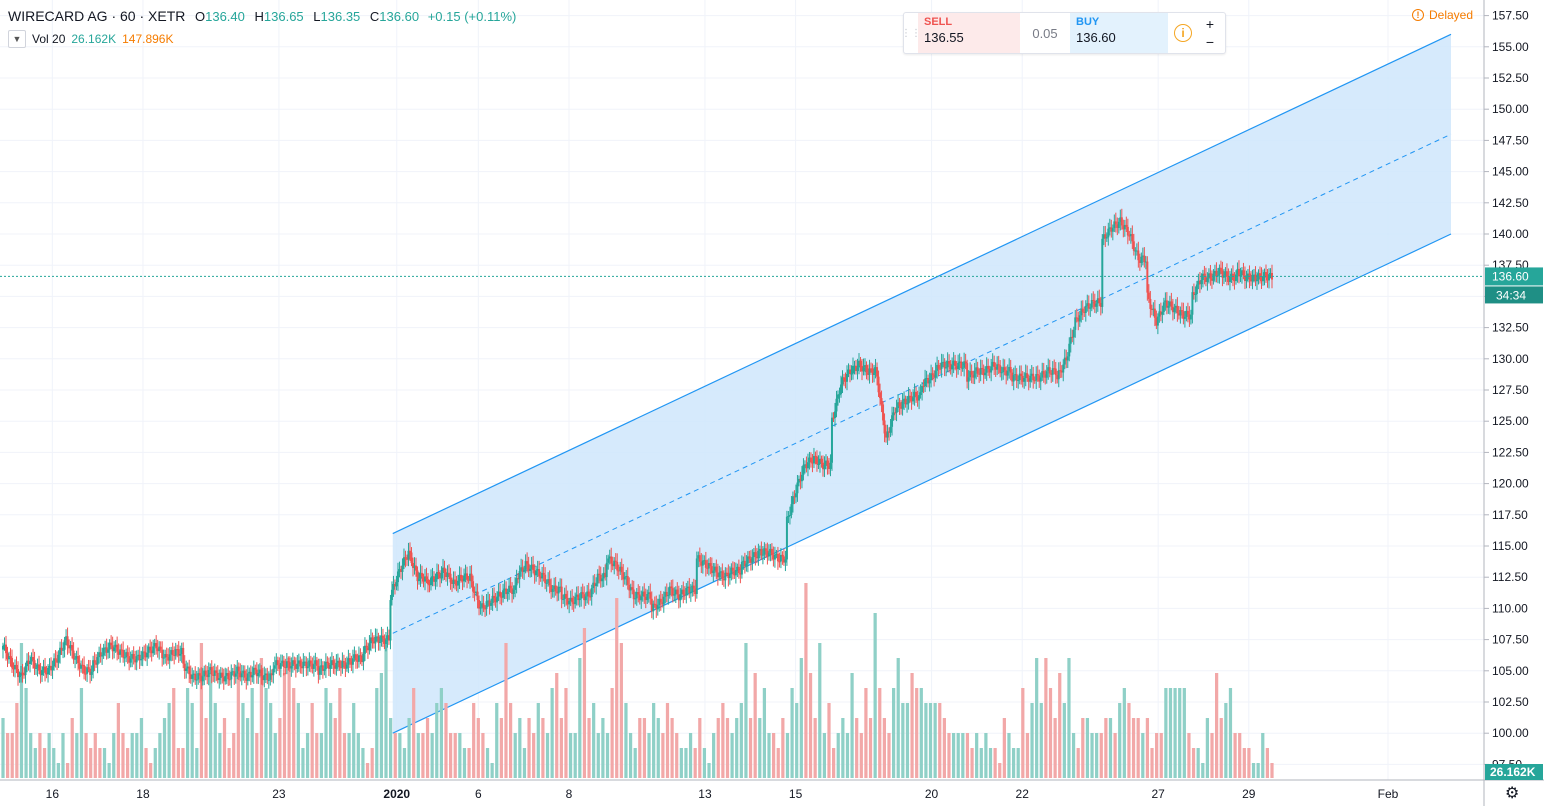 This screenshot has width=1544, height=806. What do you see at coordinates (1210, 42) in the screenshot?
I see `minus-icon: −` at bounding box center [1210, 42].